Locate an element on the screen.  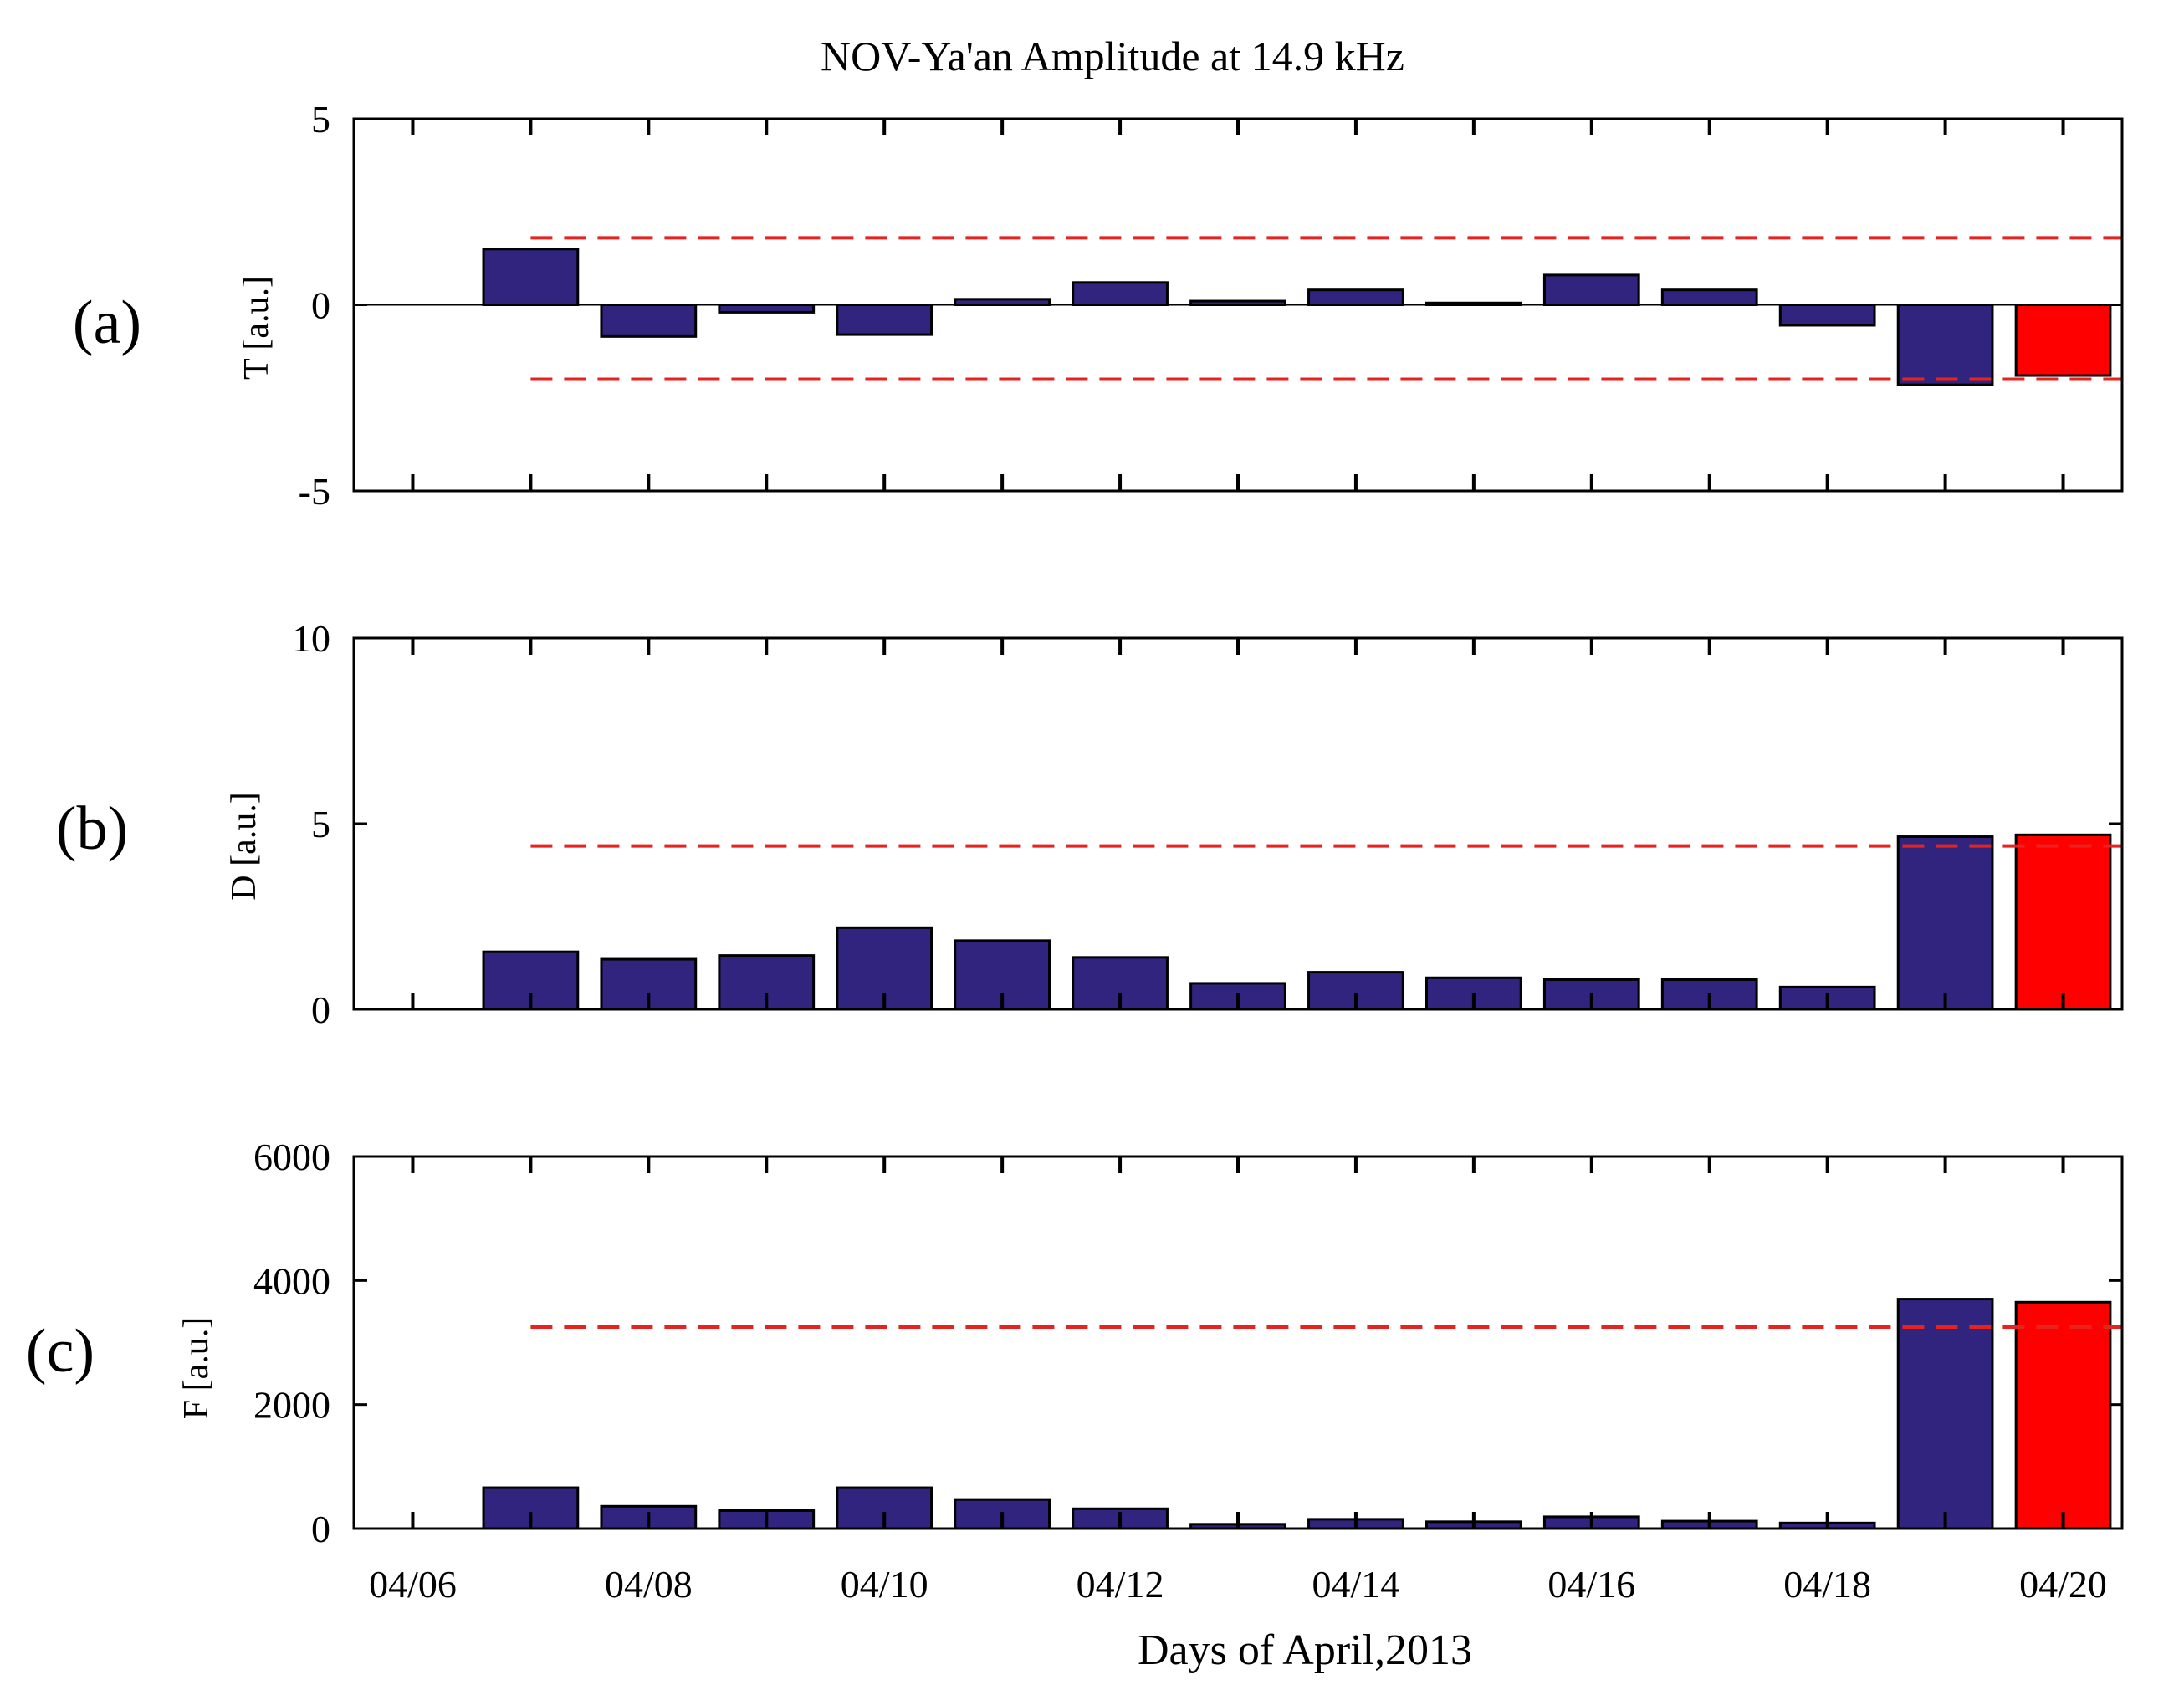
x-tick-label: 04/10 is located at coordinates (884, 1585).